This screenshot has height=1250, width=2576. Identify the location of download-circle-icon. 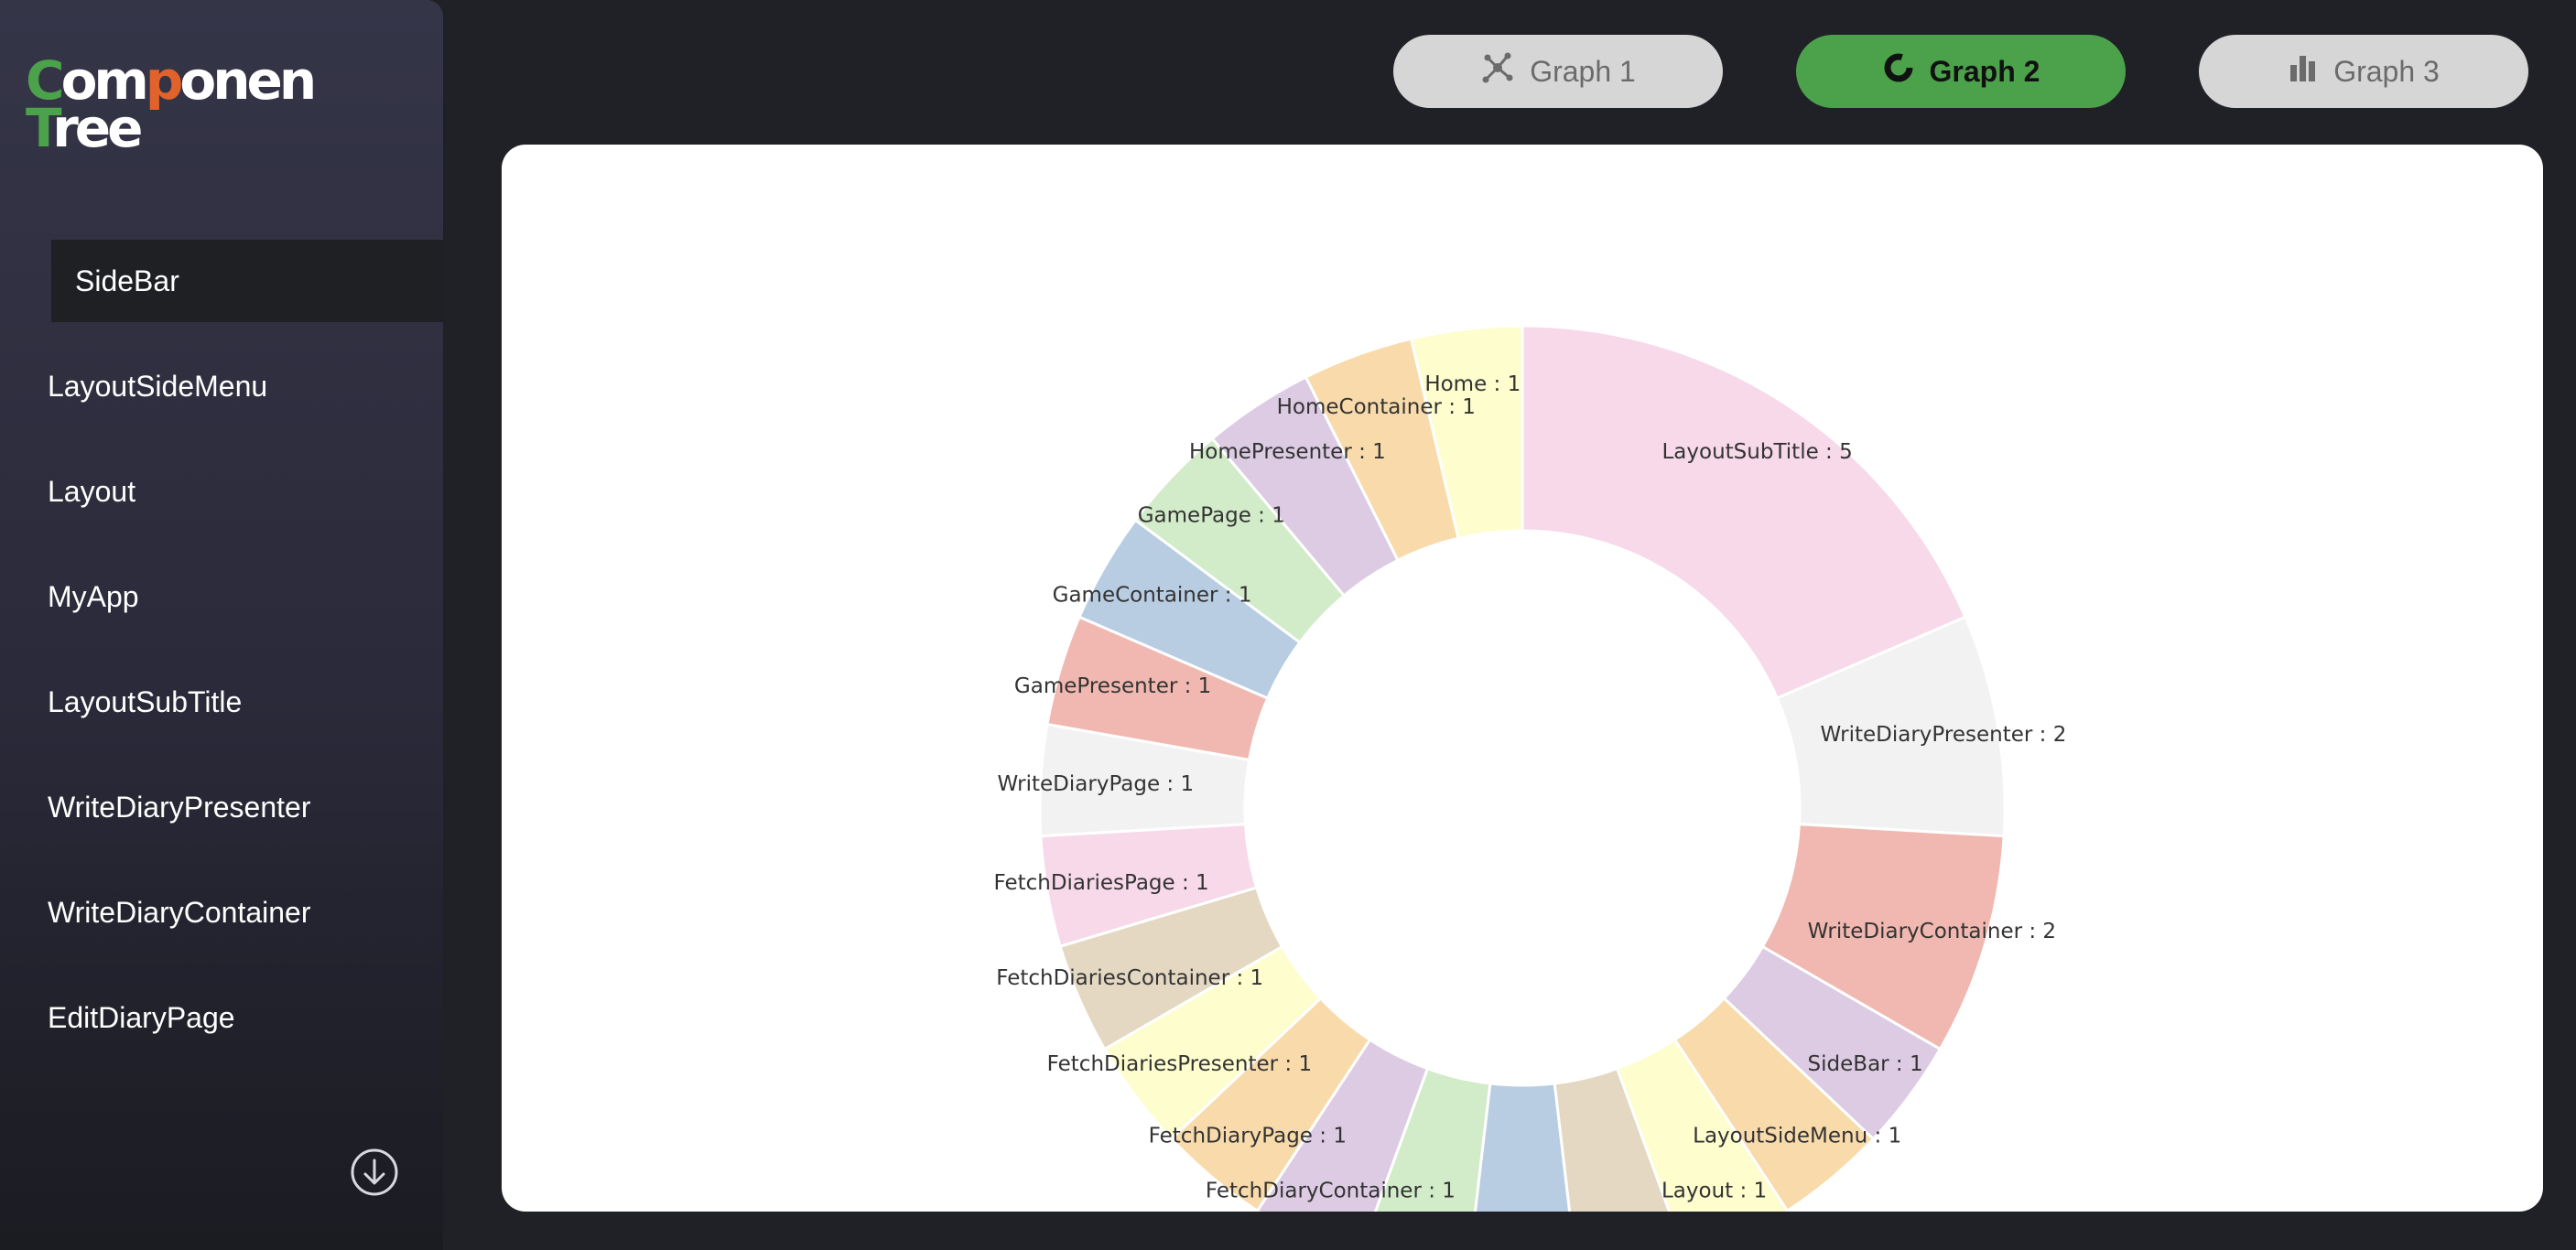
(374, 1172).